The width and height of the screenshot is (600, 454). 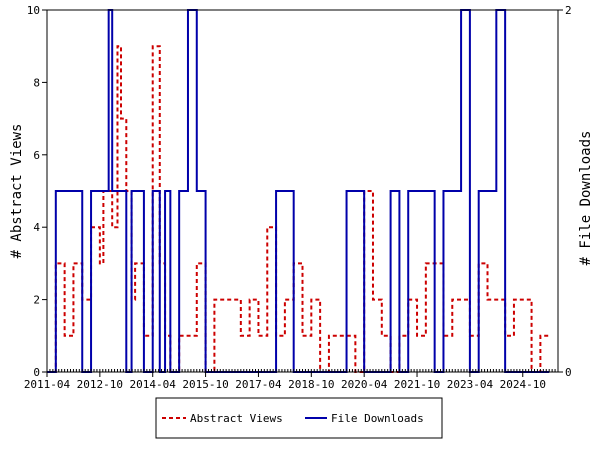 I want to click on x-tick-label: 2015-10, so click(x=205, y=384).